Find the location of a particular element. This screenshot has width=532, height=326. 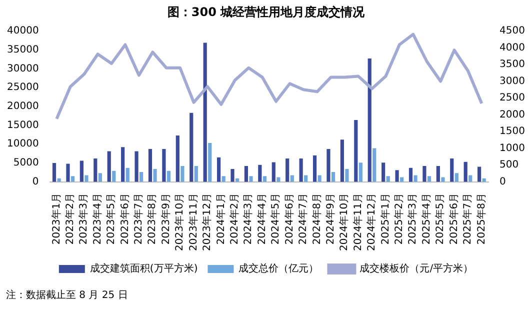

y2-tick-label: 2000 is located at coordinates (513, 114).